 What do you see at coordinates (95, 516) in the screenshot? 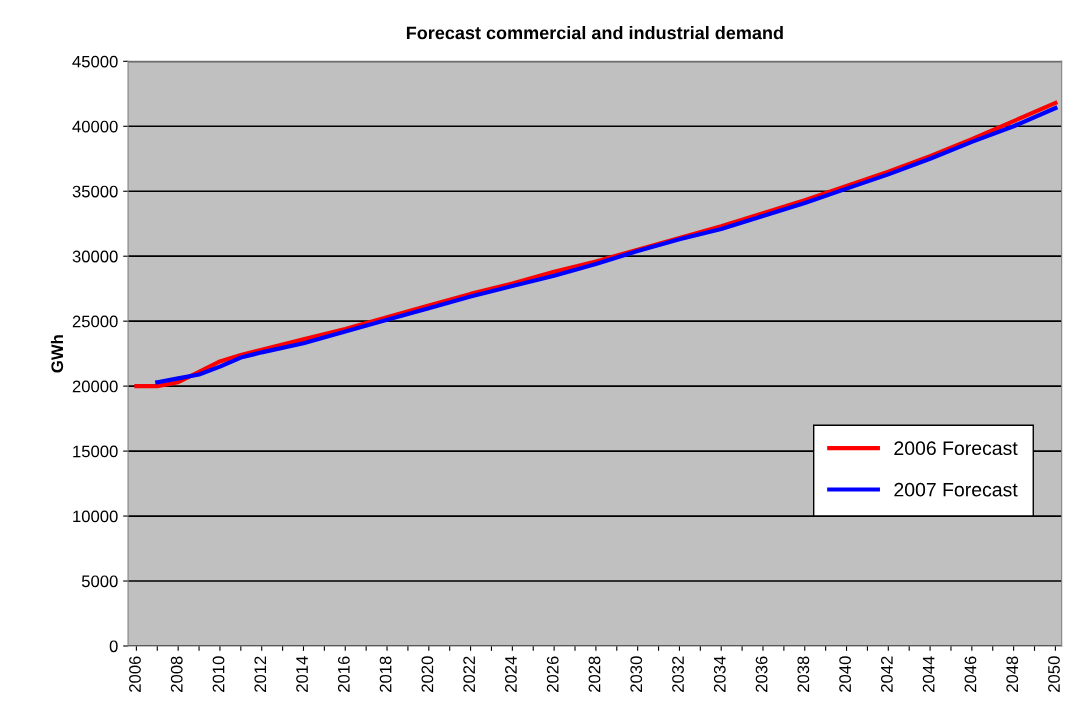
I see `y-tick-label: 10000` at bounding box center [95, 516].